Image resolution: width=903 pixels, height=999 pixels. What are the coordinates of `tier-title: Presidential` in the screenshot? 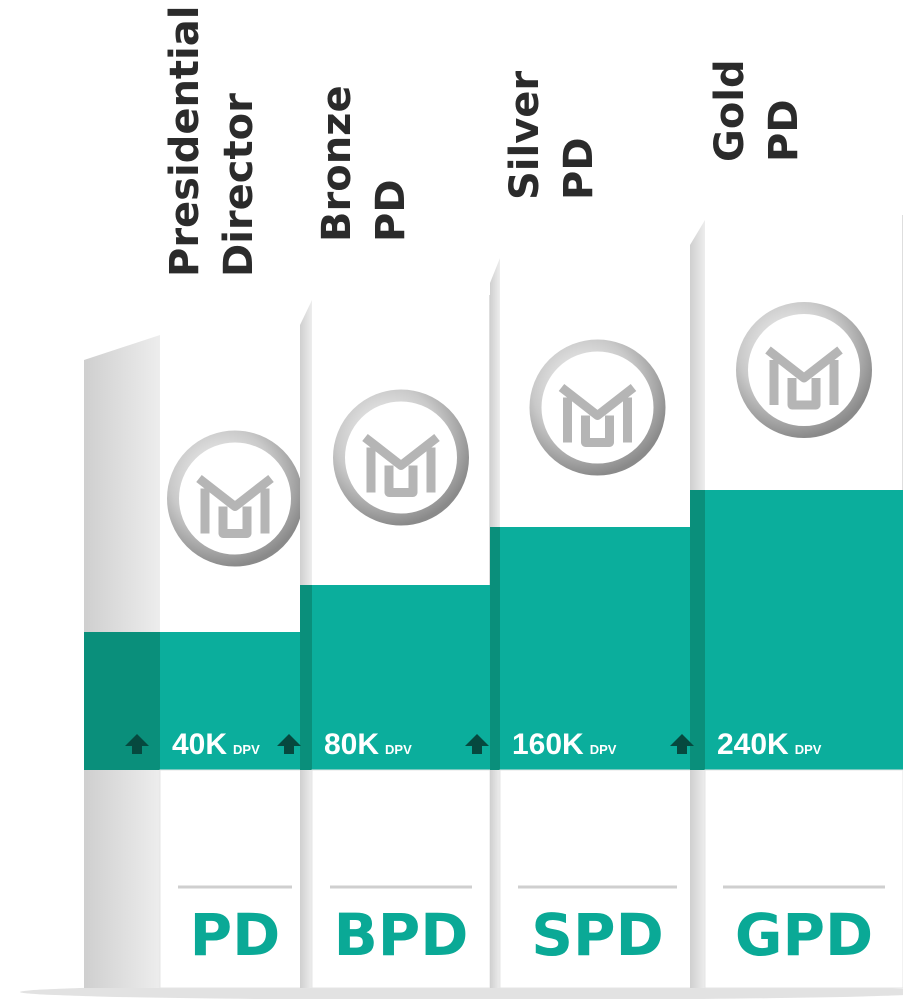 It's located at (185, 141).